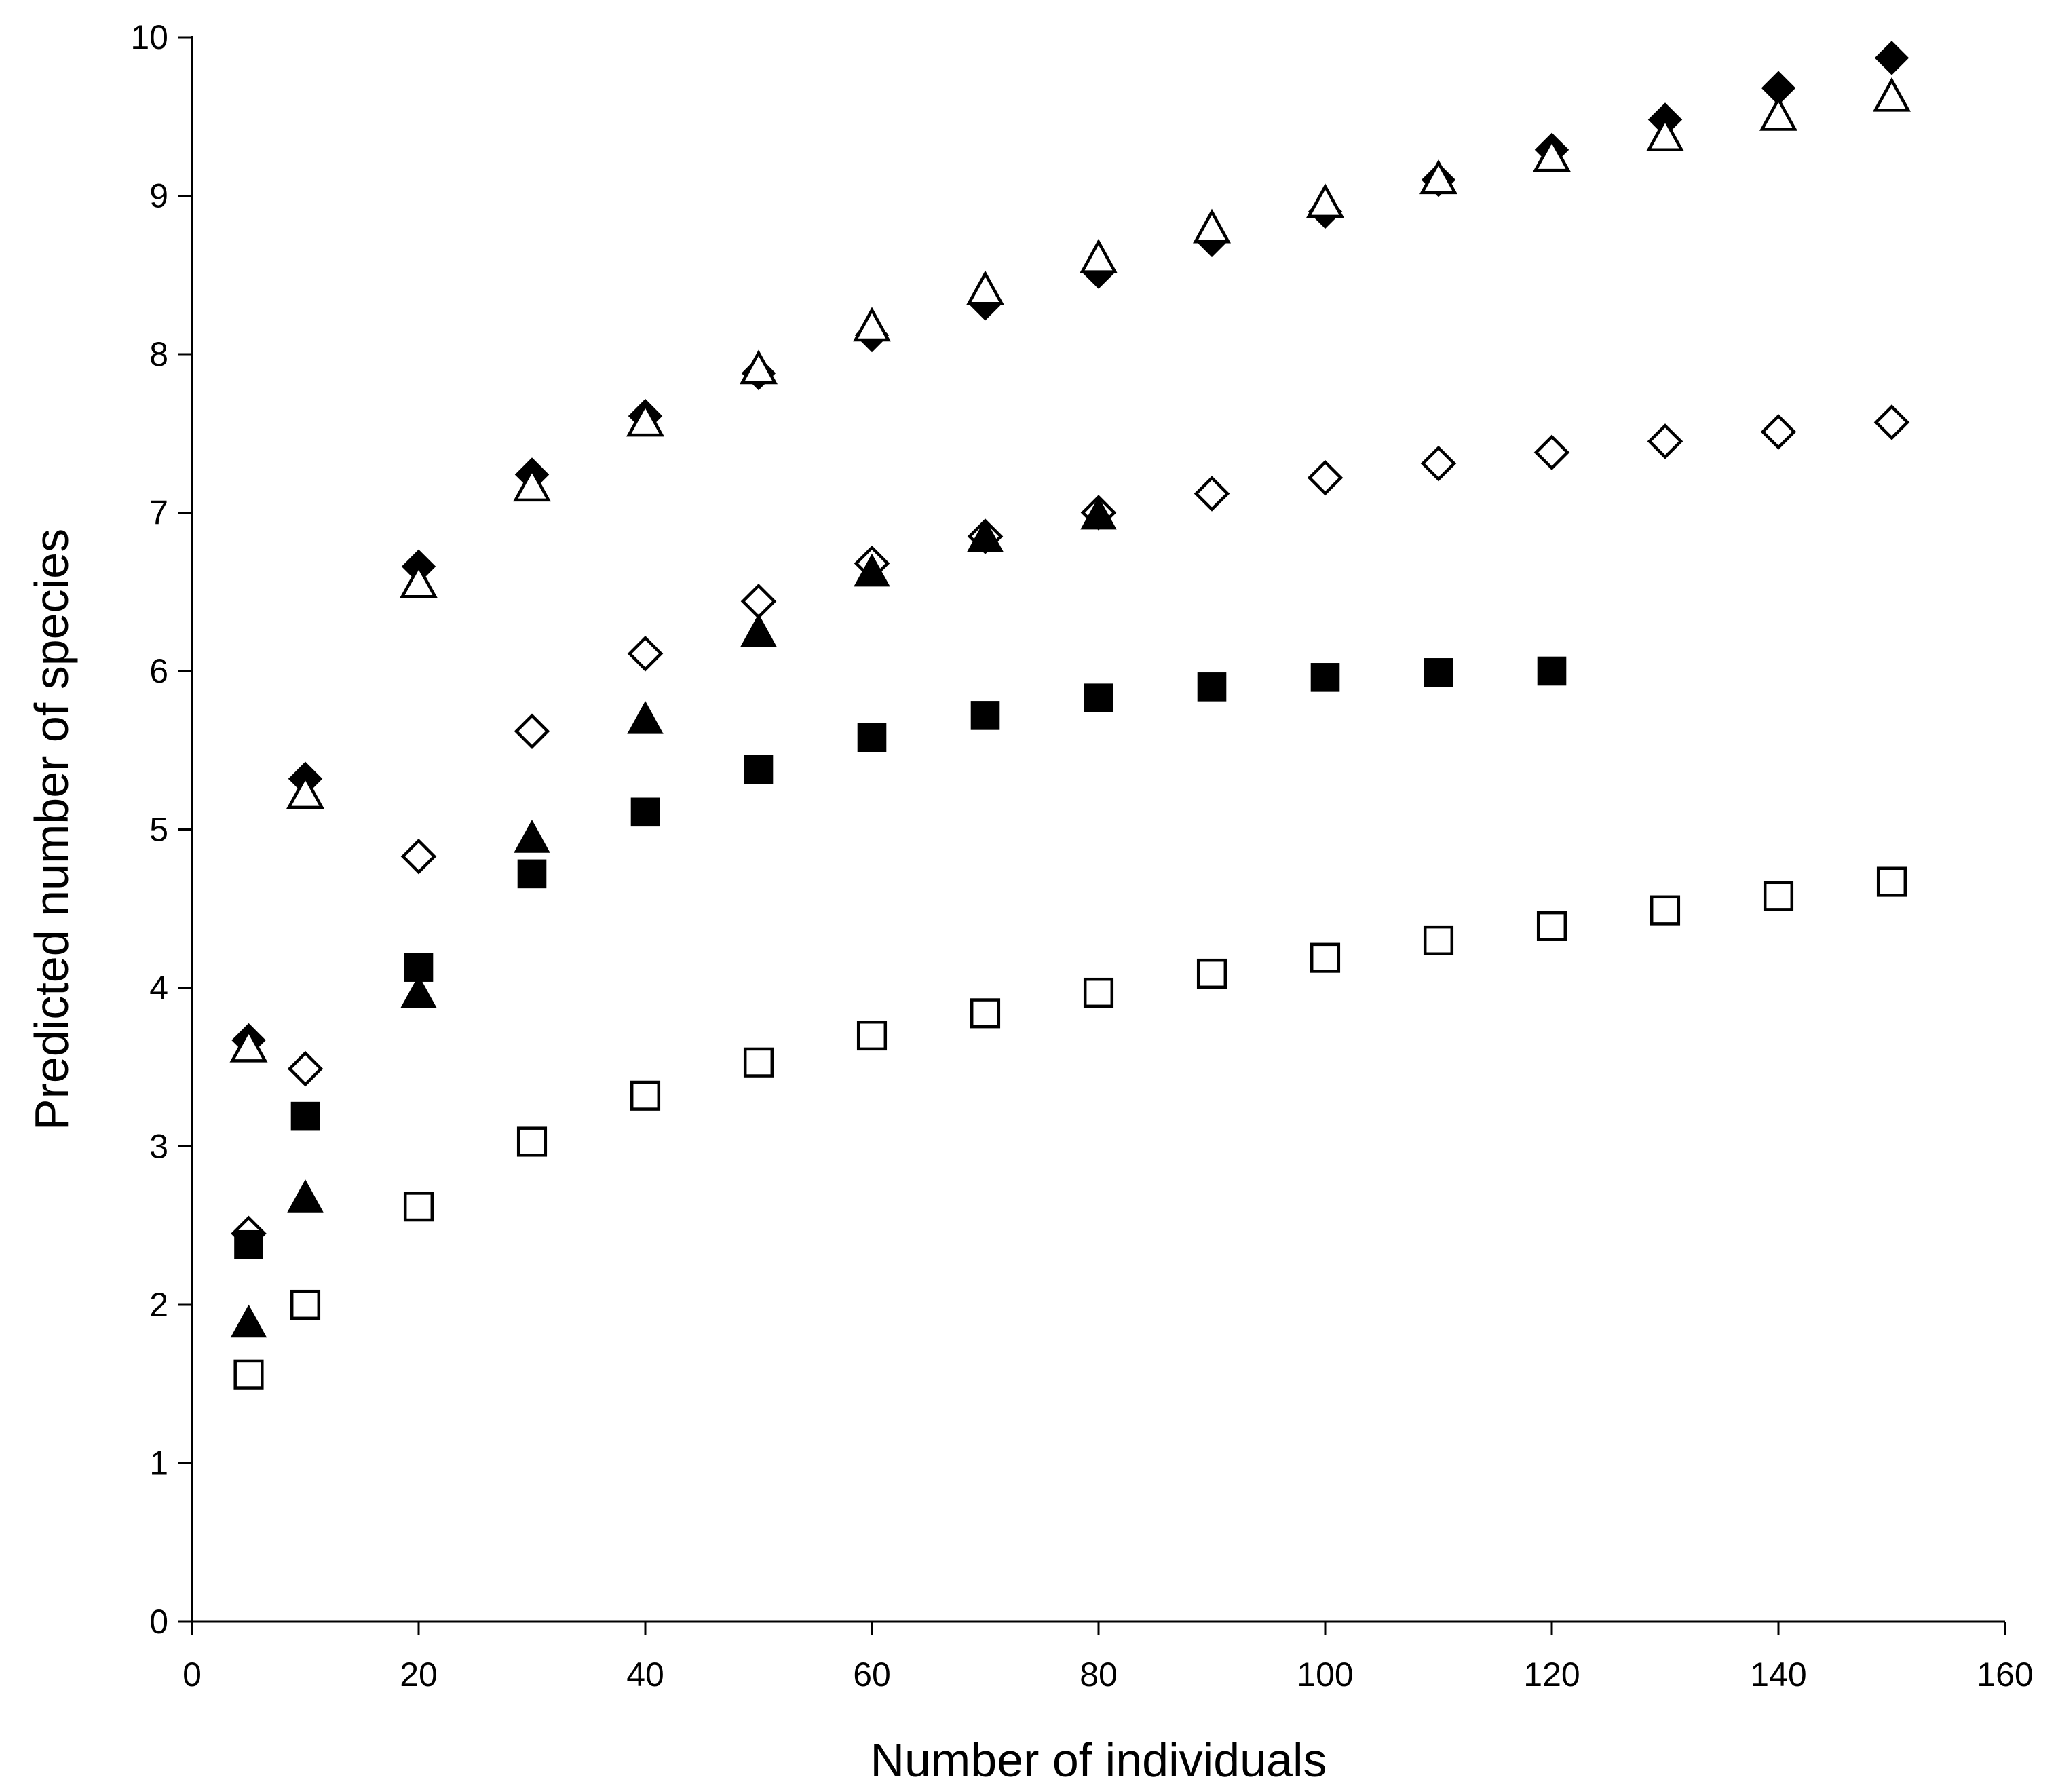 The width and height of the screenshot is (2058, 1792). What do you see at coordinates (158, 830) in the screenshot?
I see `y-tick-label: 5` at bounding box center [158, 830].